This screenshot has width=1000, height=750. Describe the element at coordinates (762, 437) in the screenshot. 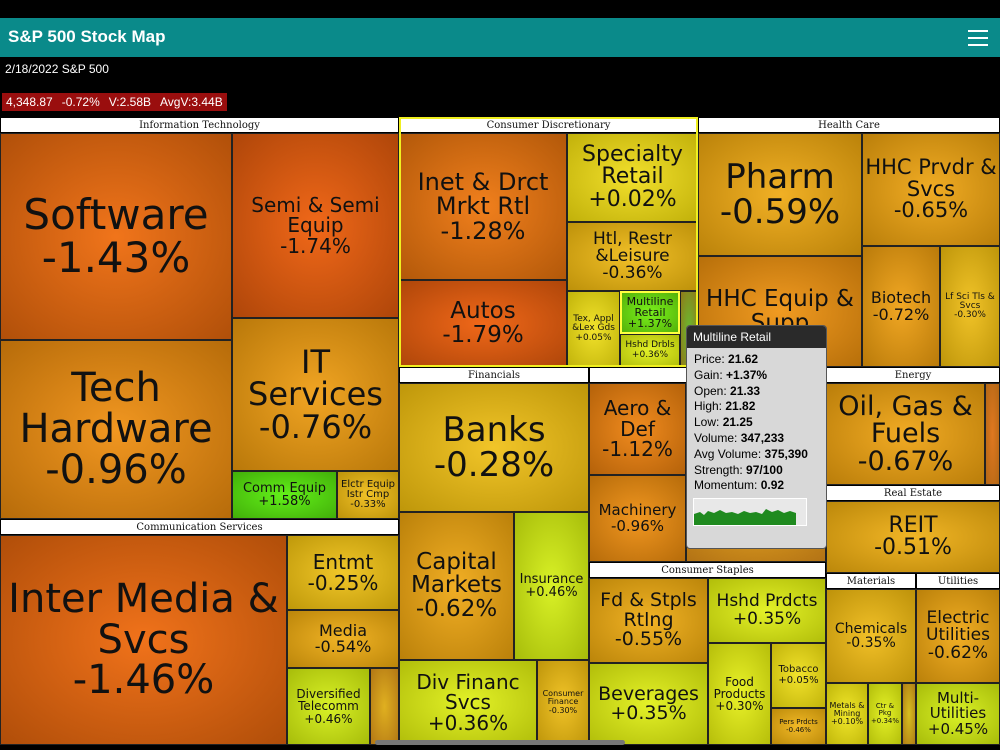

I see `row-value: 347,233` at that location.